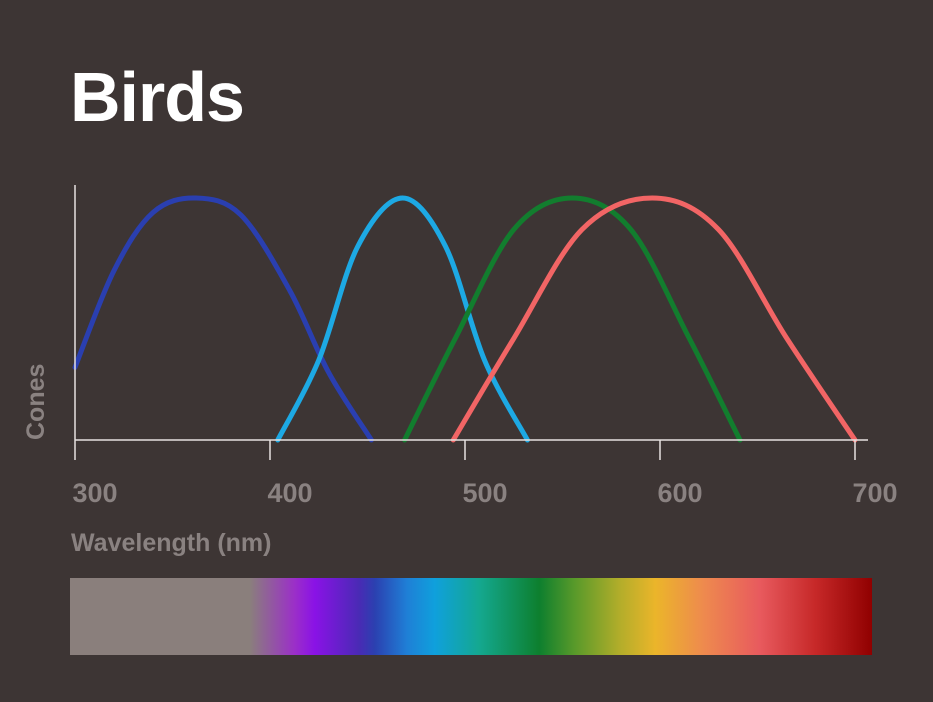 This screenshot has width=933, height=702. Describe the element at coordinates (471, 616) in the screenshot. I see `visible-spectrum-bar` at that location.